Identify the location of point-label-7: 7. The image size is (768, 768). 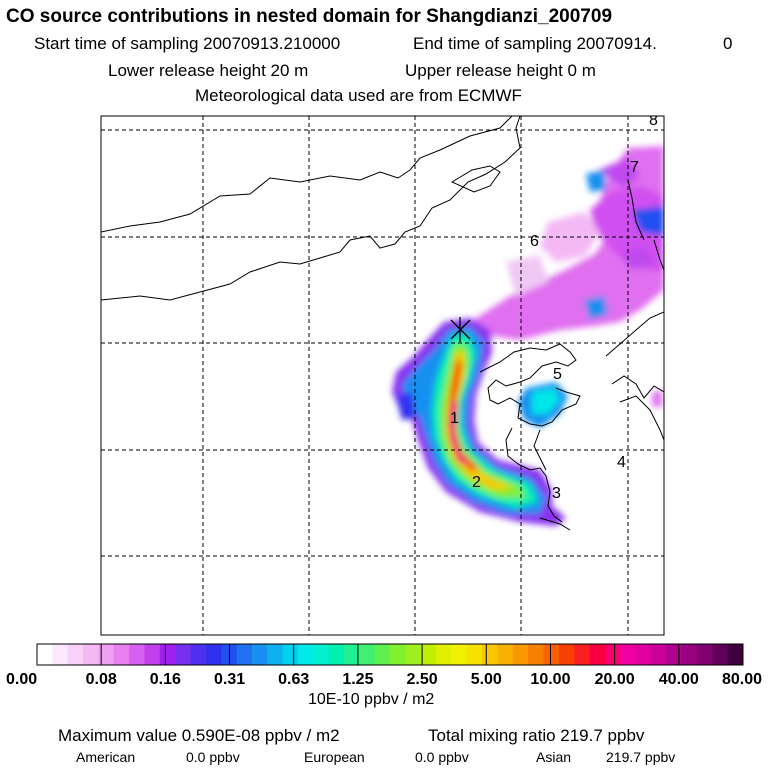
(634, 167).